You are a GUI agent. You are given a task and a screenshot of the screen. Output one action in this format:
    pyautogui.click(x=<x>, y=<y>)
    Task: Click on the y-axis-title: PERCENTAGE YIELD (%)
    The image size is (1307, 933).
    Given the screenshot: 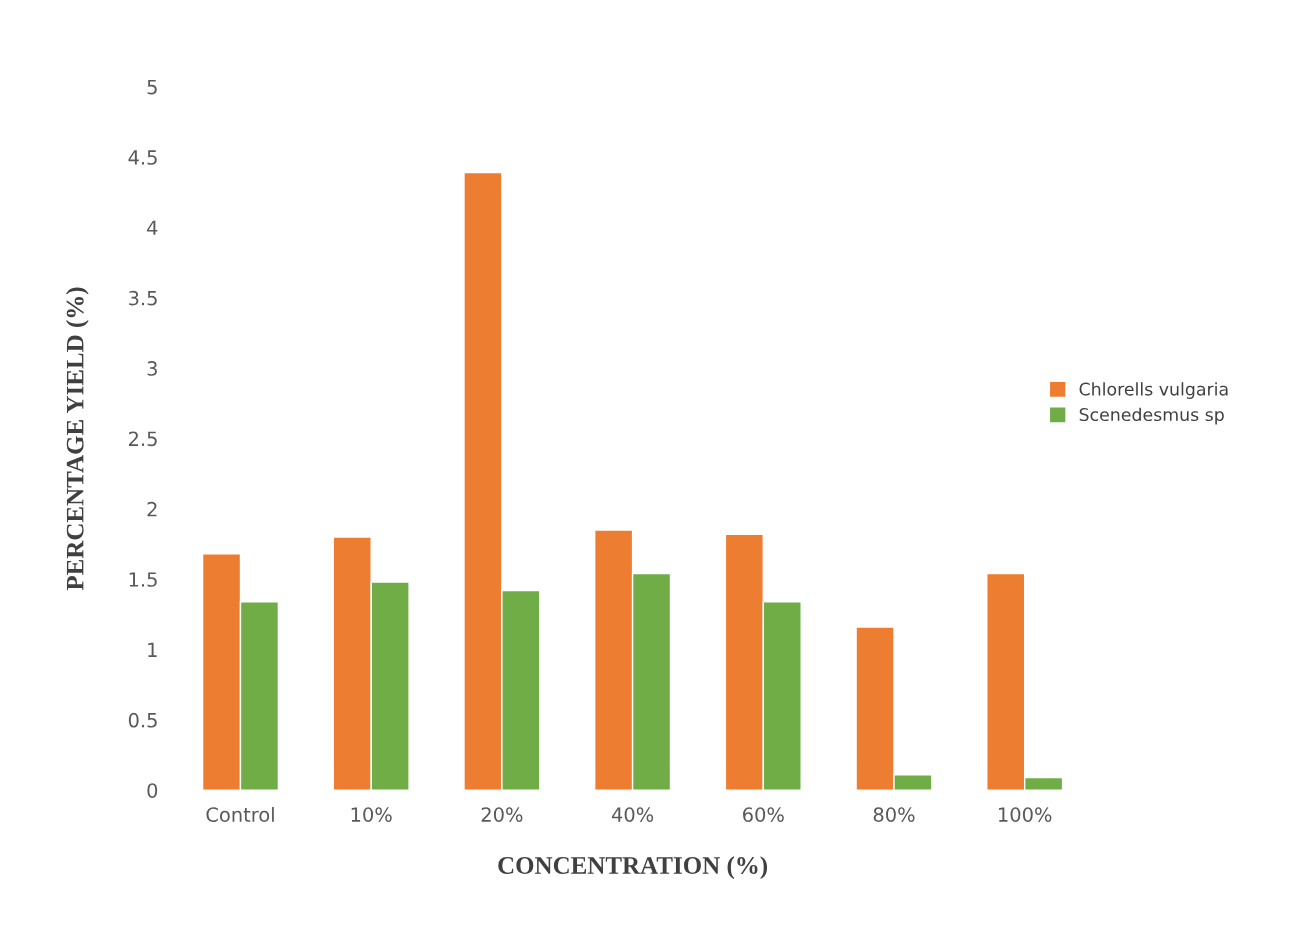 What is the action you would take?
    pyautogui.click(x=77, y=439)
    